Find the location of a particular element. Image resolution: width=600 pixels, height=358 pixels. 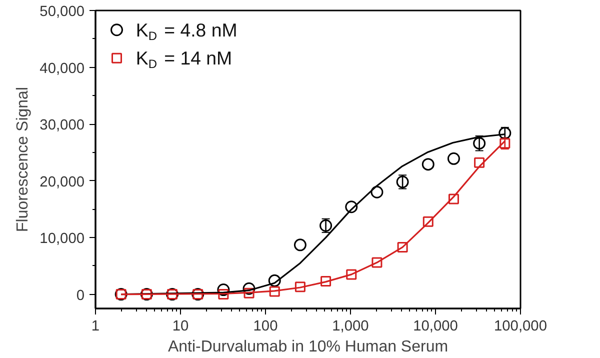

y-tick-label: 50,000 is located at coordinates (62, 12).